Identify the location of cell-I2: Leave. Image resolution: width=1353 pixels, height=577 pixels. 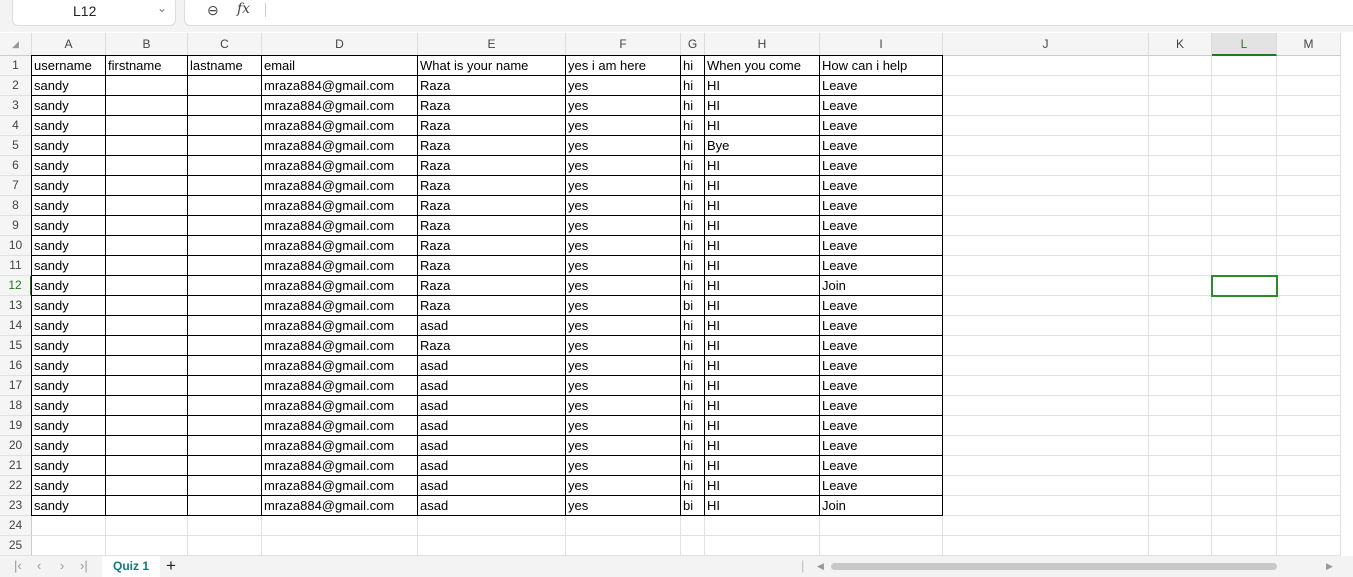
(881, 85).